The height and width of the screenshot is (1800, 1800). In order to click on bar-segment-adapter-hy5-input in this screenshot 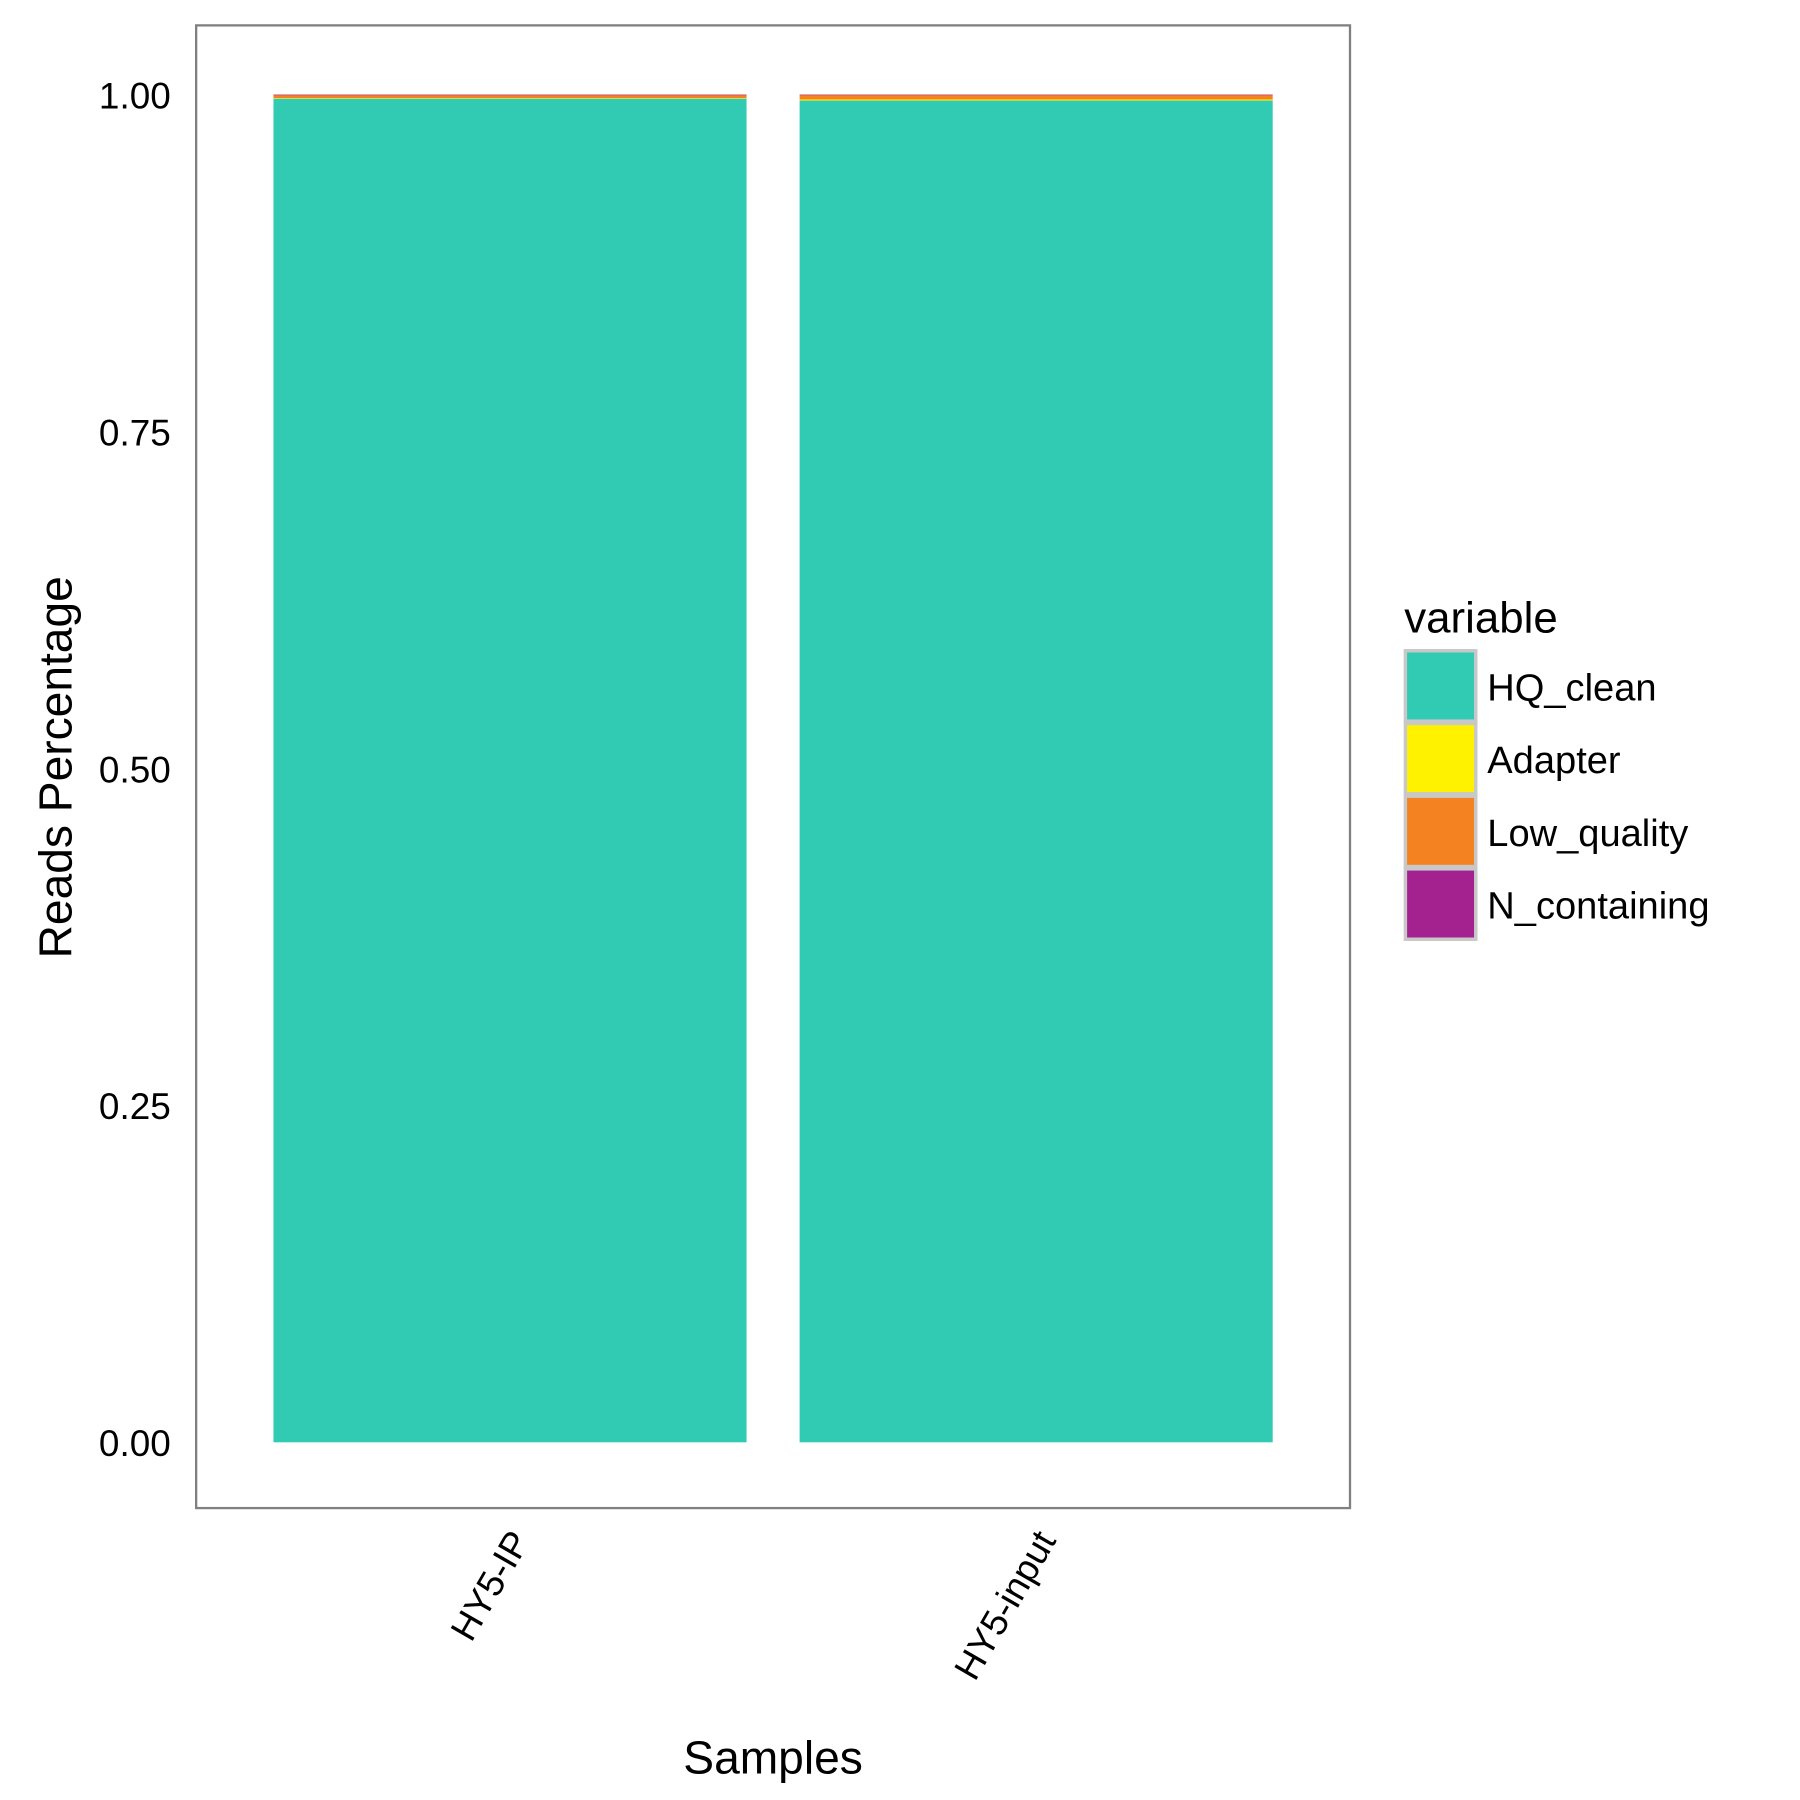, I will do `click(1036, 100)`.